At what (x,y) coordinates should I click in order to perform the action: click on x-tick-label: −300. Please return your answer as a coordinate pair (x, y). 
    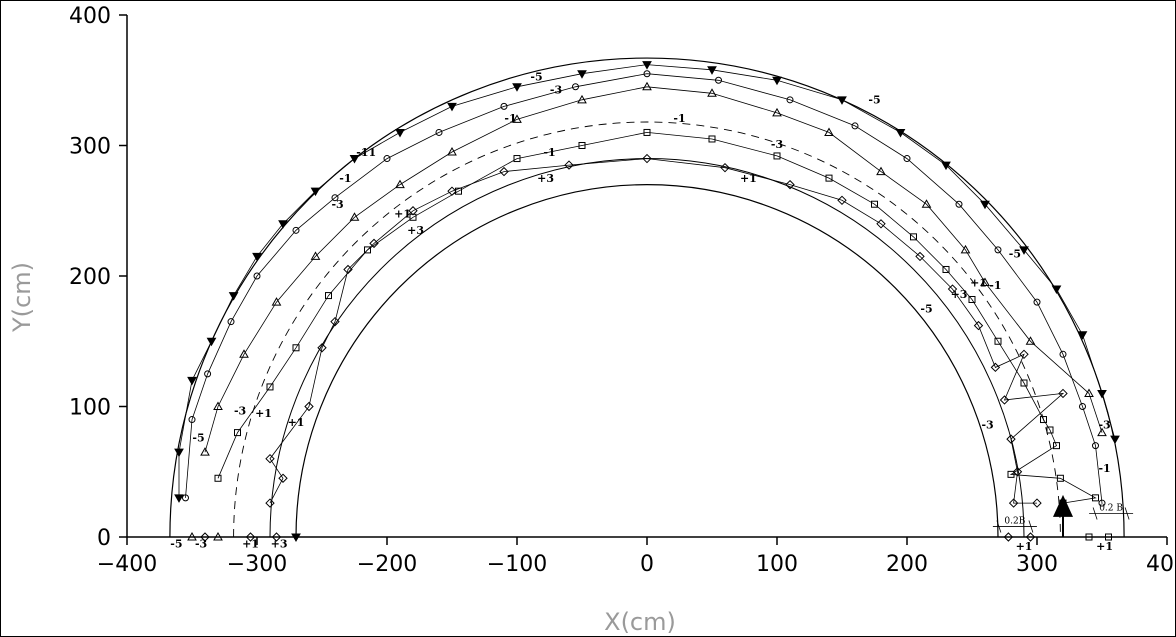
    Looking at the image, I should click on (257, 564).